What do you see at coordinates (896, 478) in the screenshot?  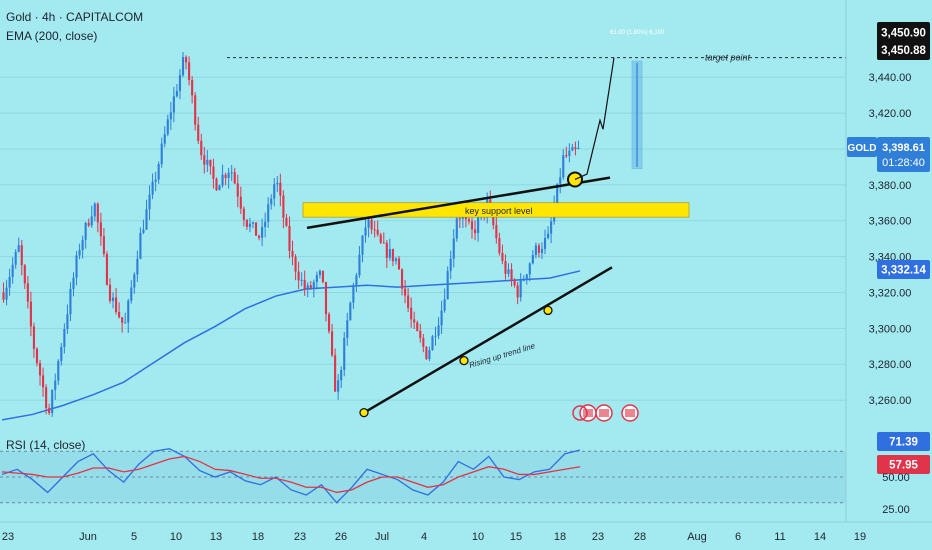 I see `rsi-tick-50: 50.00` at bounding box center [896, 478].